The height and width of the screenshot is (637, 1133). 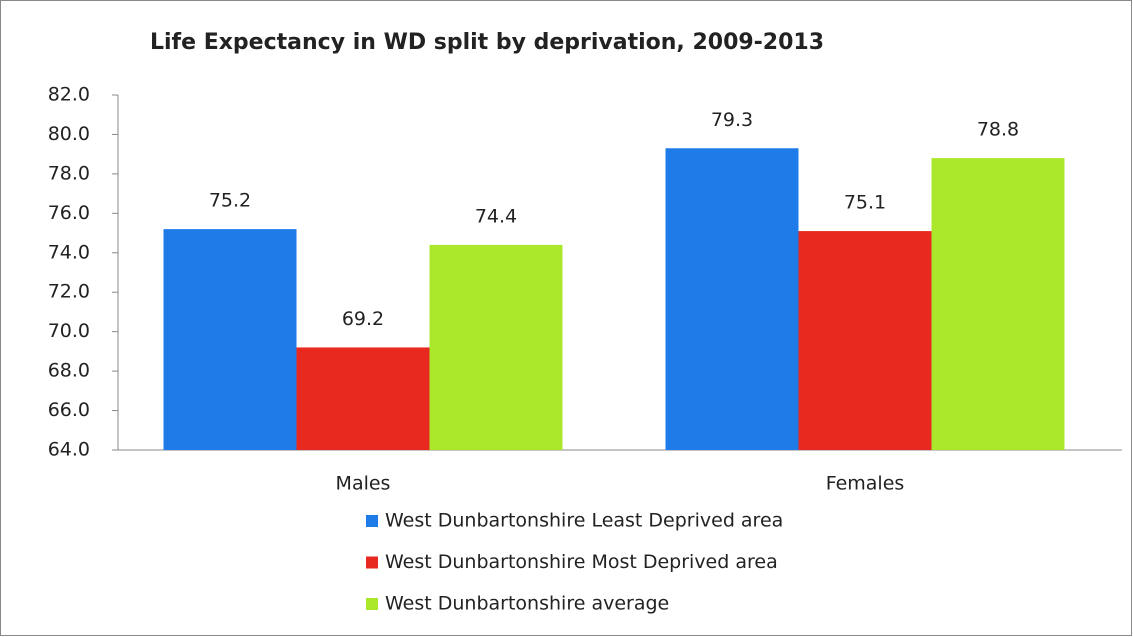 I want to click on y-tick-label: 74.0, so click(x=69, y=252).